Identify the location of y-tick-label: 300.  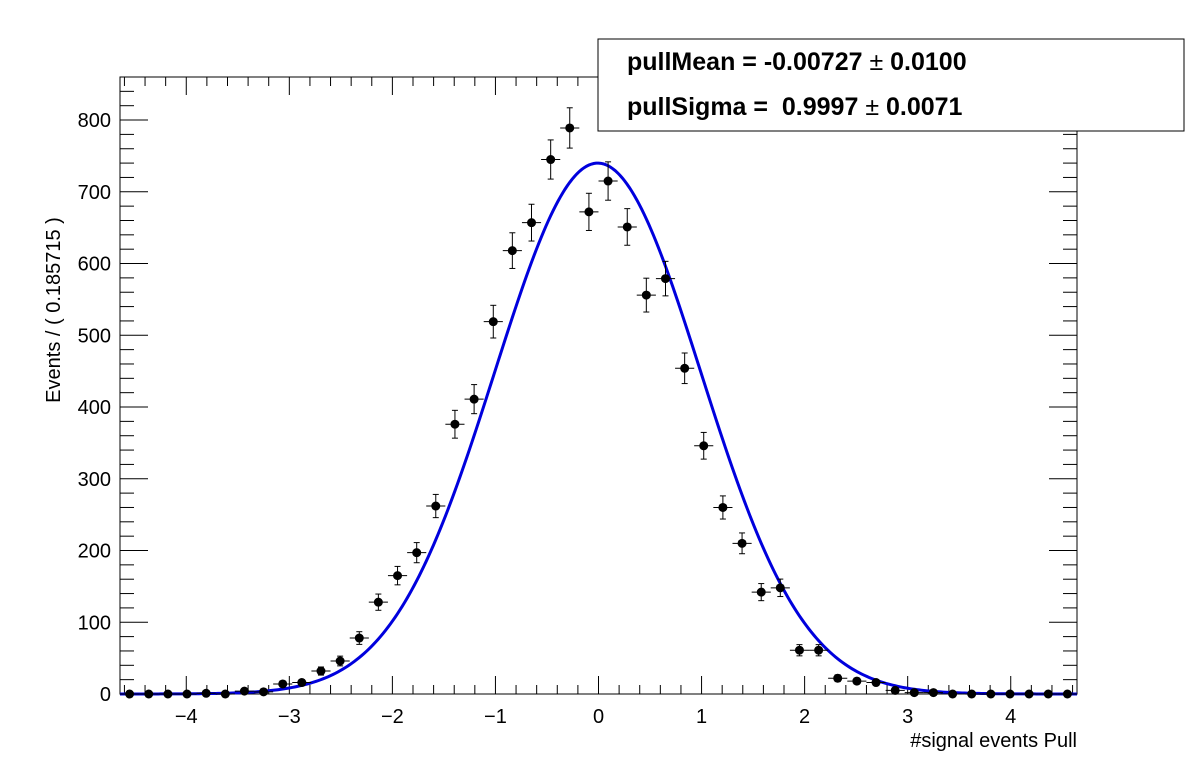
(94, 480).